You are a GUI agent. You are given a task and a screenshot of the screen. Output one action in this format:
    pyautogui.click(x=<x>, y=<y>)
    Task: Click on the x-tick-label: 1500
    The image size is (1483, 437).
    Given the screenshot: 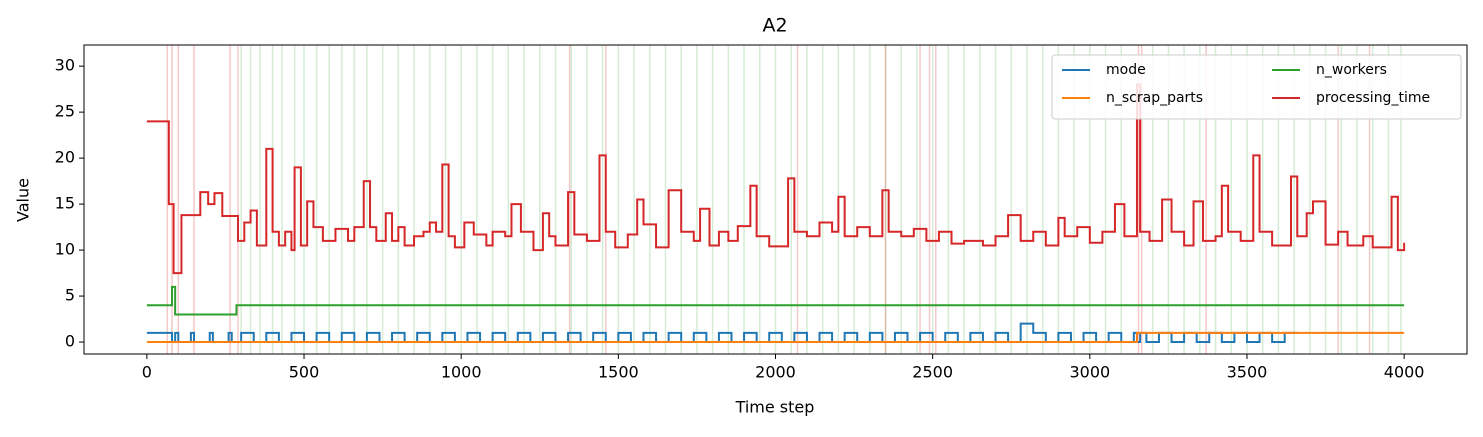 What is the action you would take?
    pyautogui.click(x=618, y=372)
    